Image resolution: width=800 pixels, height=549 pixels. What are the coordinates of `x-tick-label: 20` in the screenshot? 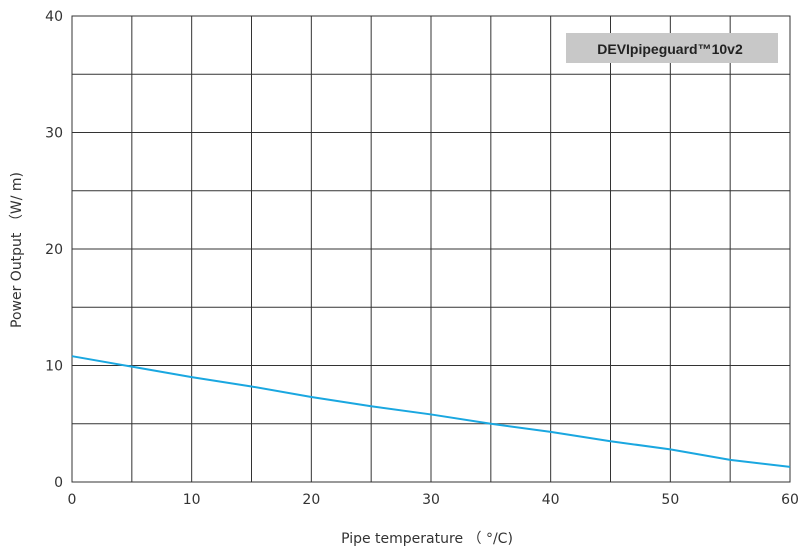 It's located at (311, 500).